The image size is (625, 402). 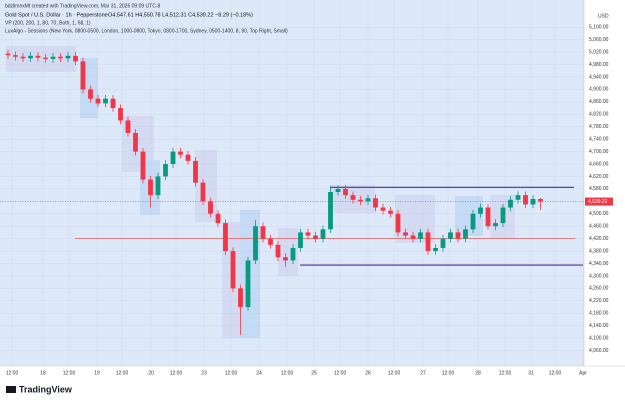 I want to click on x-tick-label: 24, so click(x=259, y=373).